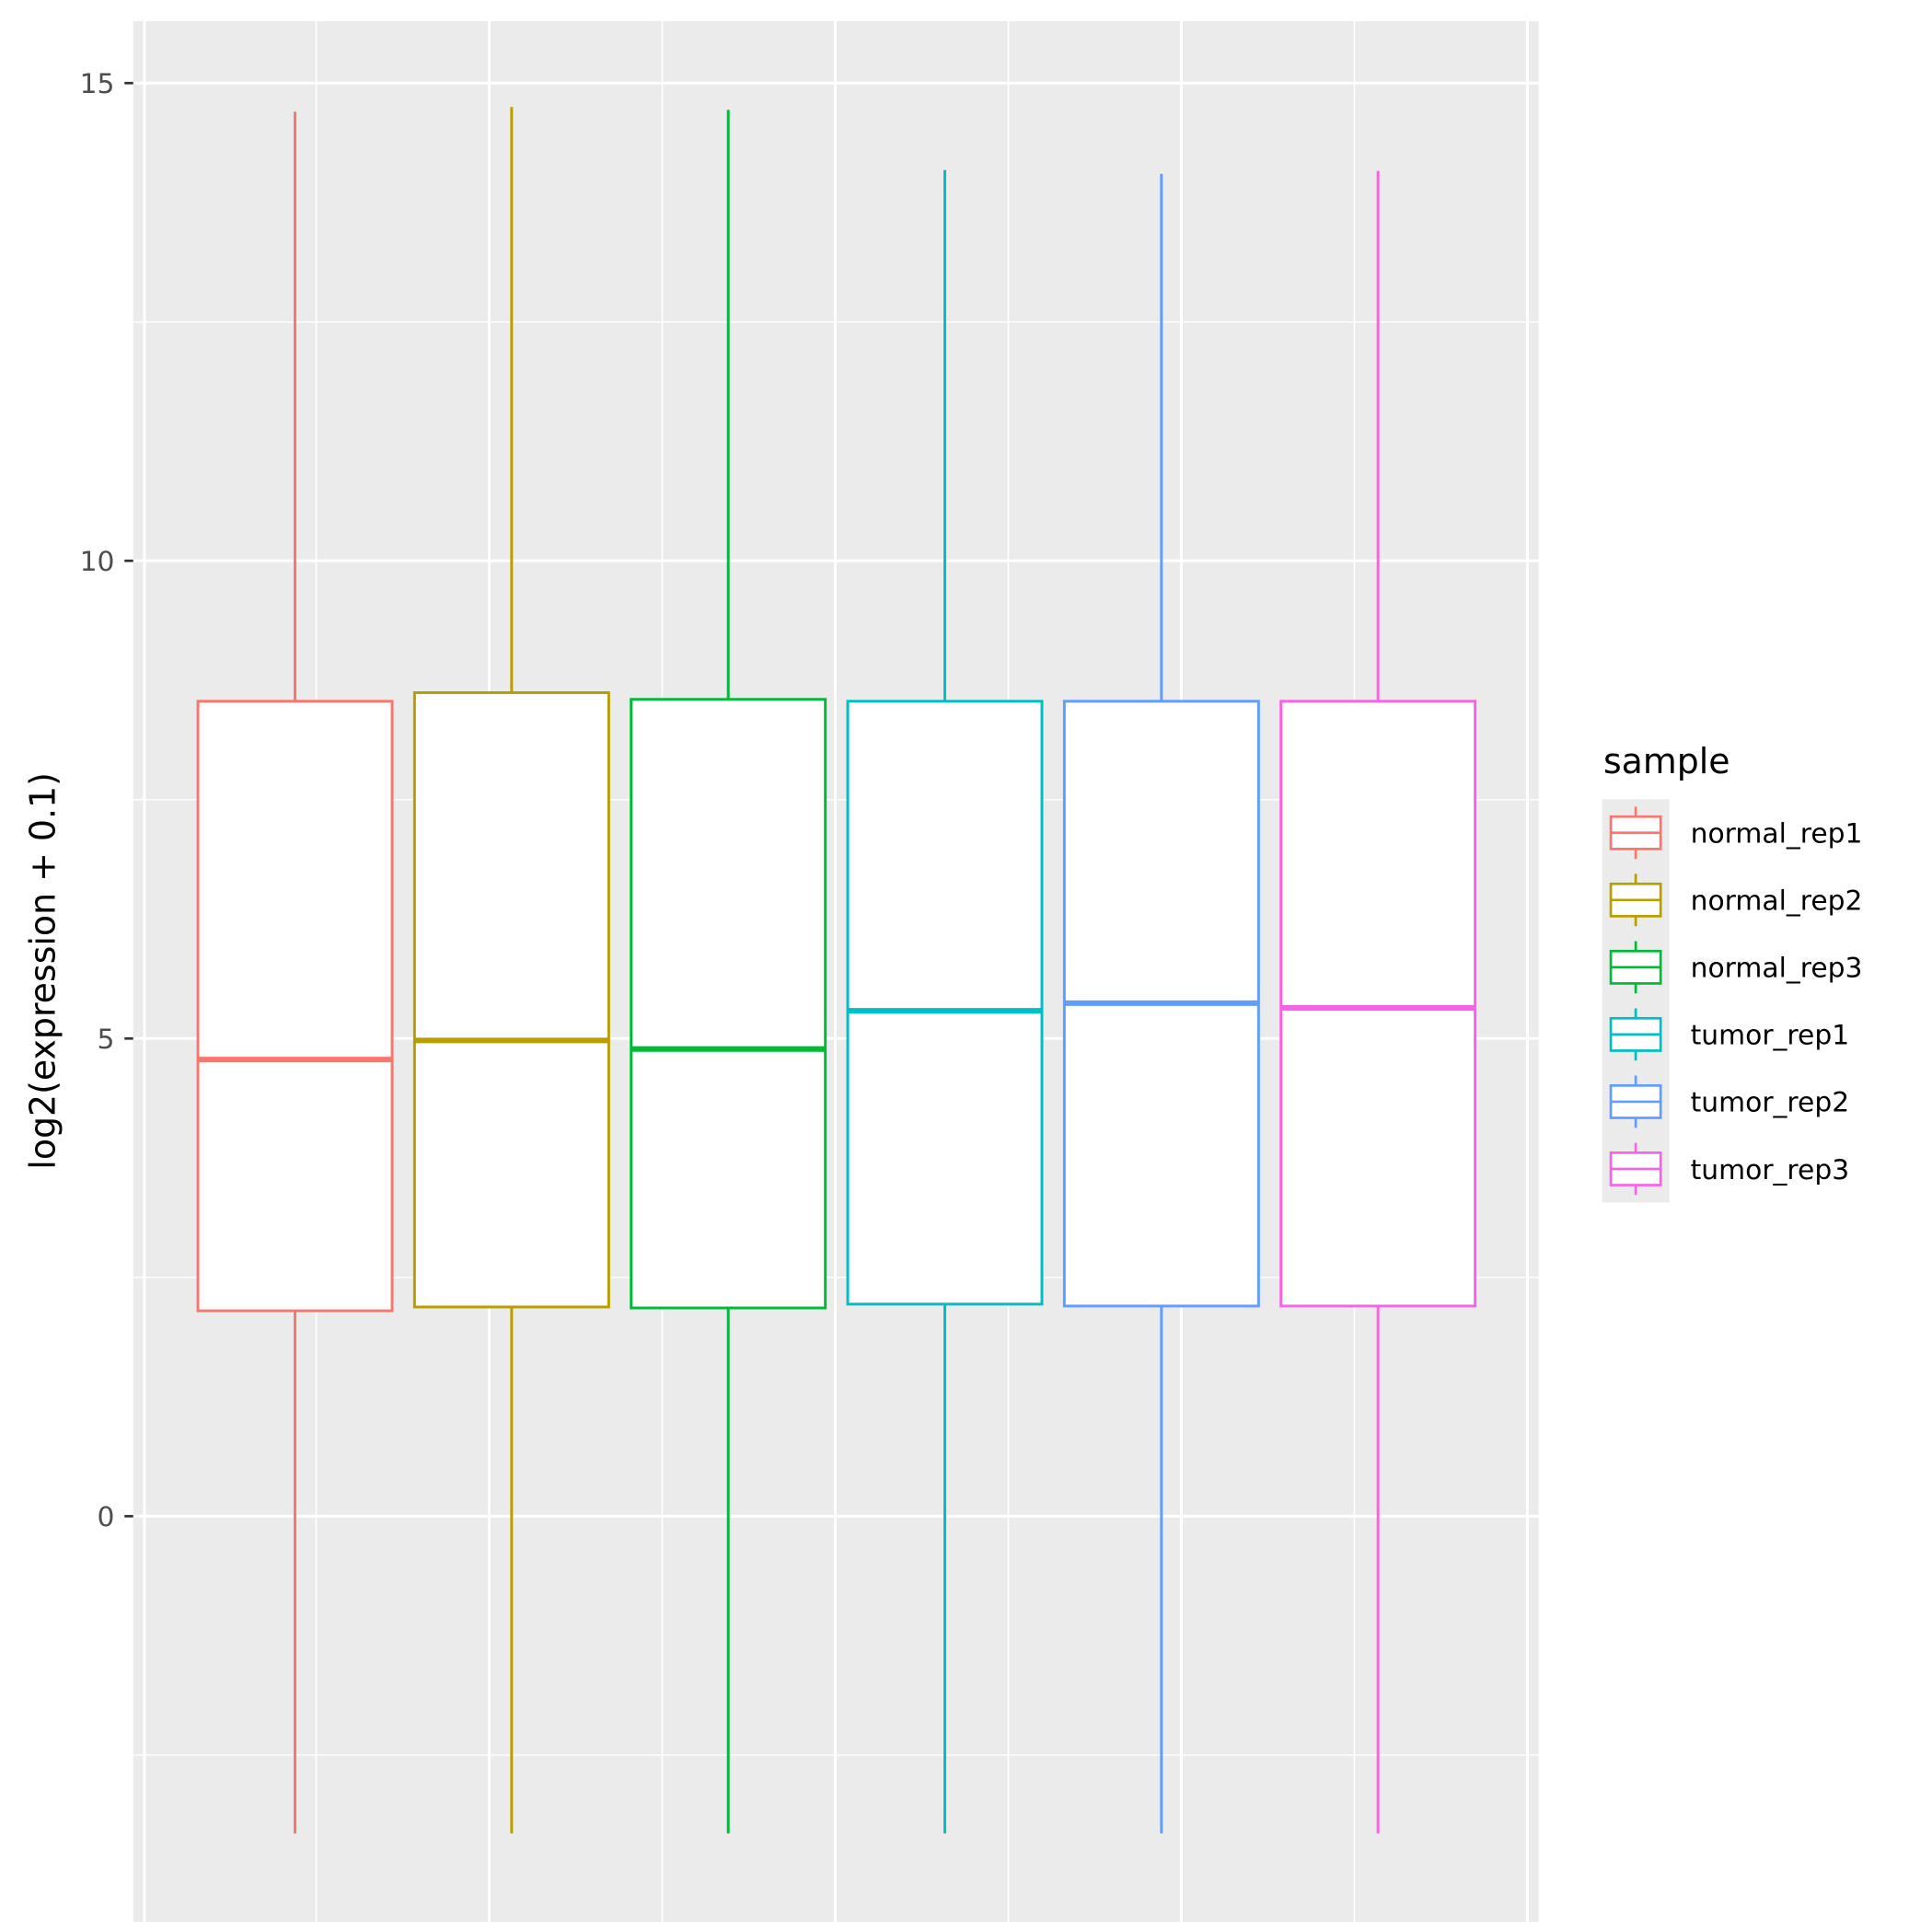 This screenshot has width=1932, height=1932. What do you see at coordinates (1771, 1170) in the screenshot?
I see `legend-label: tumor_rep3` at bounding box center [1771, 1170].